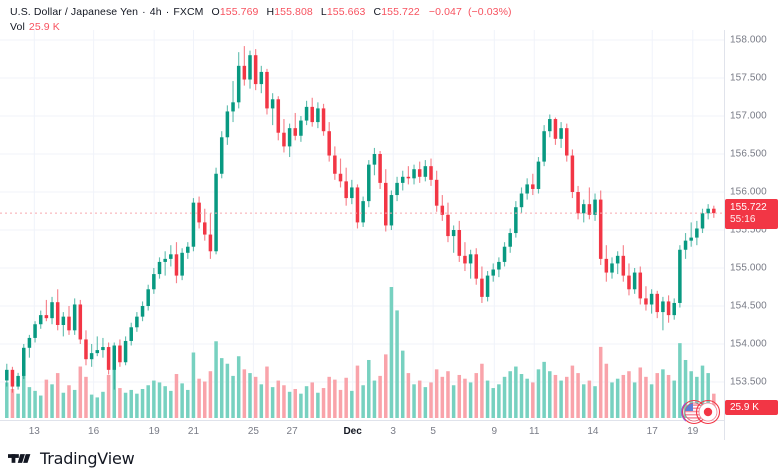  What do you see at coordinates (239, 12) in the screenshot?
I see `open-value: 155.769` at bounding box center [239, 12].